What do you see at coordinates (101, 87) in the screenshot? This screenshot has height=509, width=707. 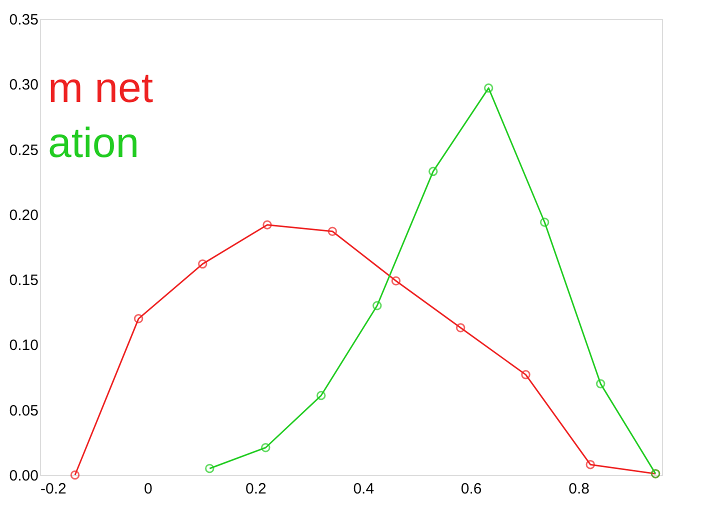 I see `text: m net` at bounding box center [101, 87].